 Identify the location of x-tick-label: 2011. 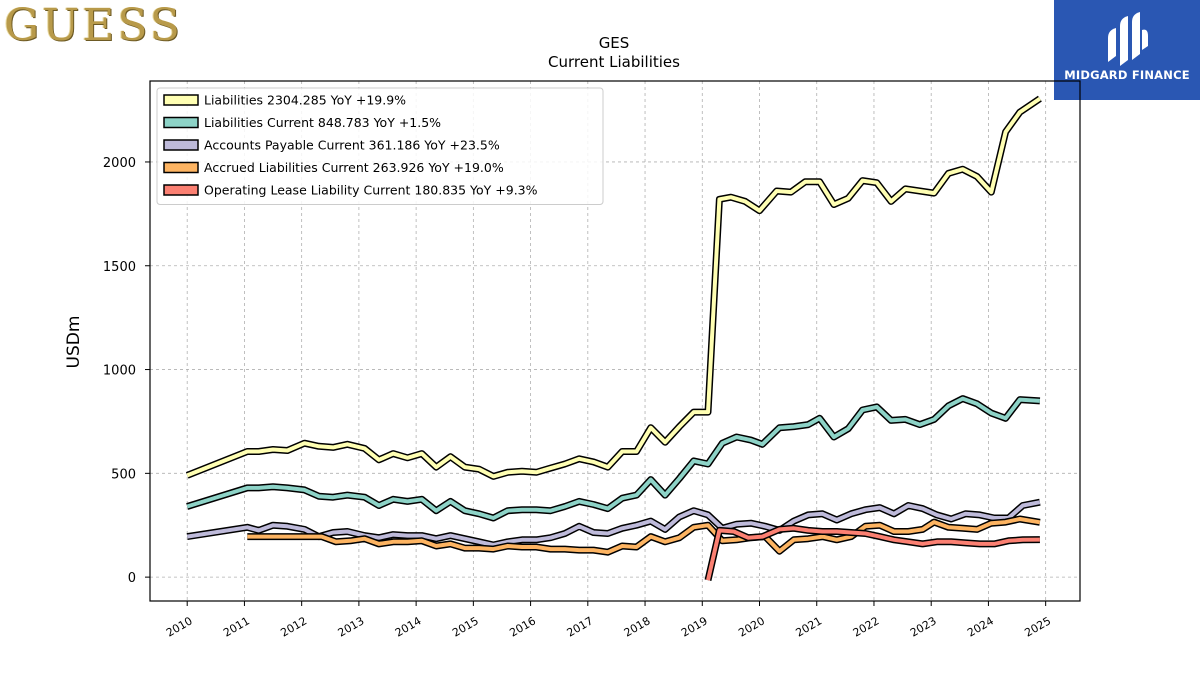
(236, 626).